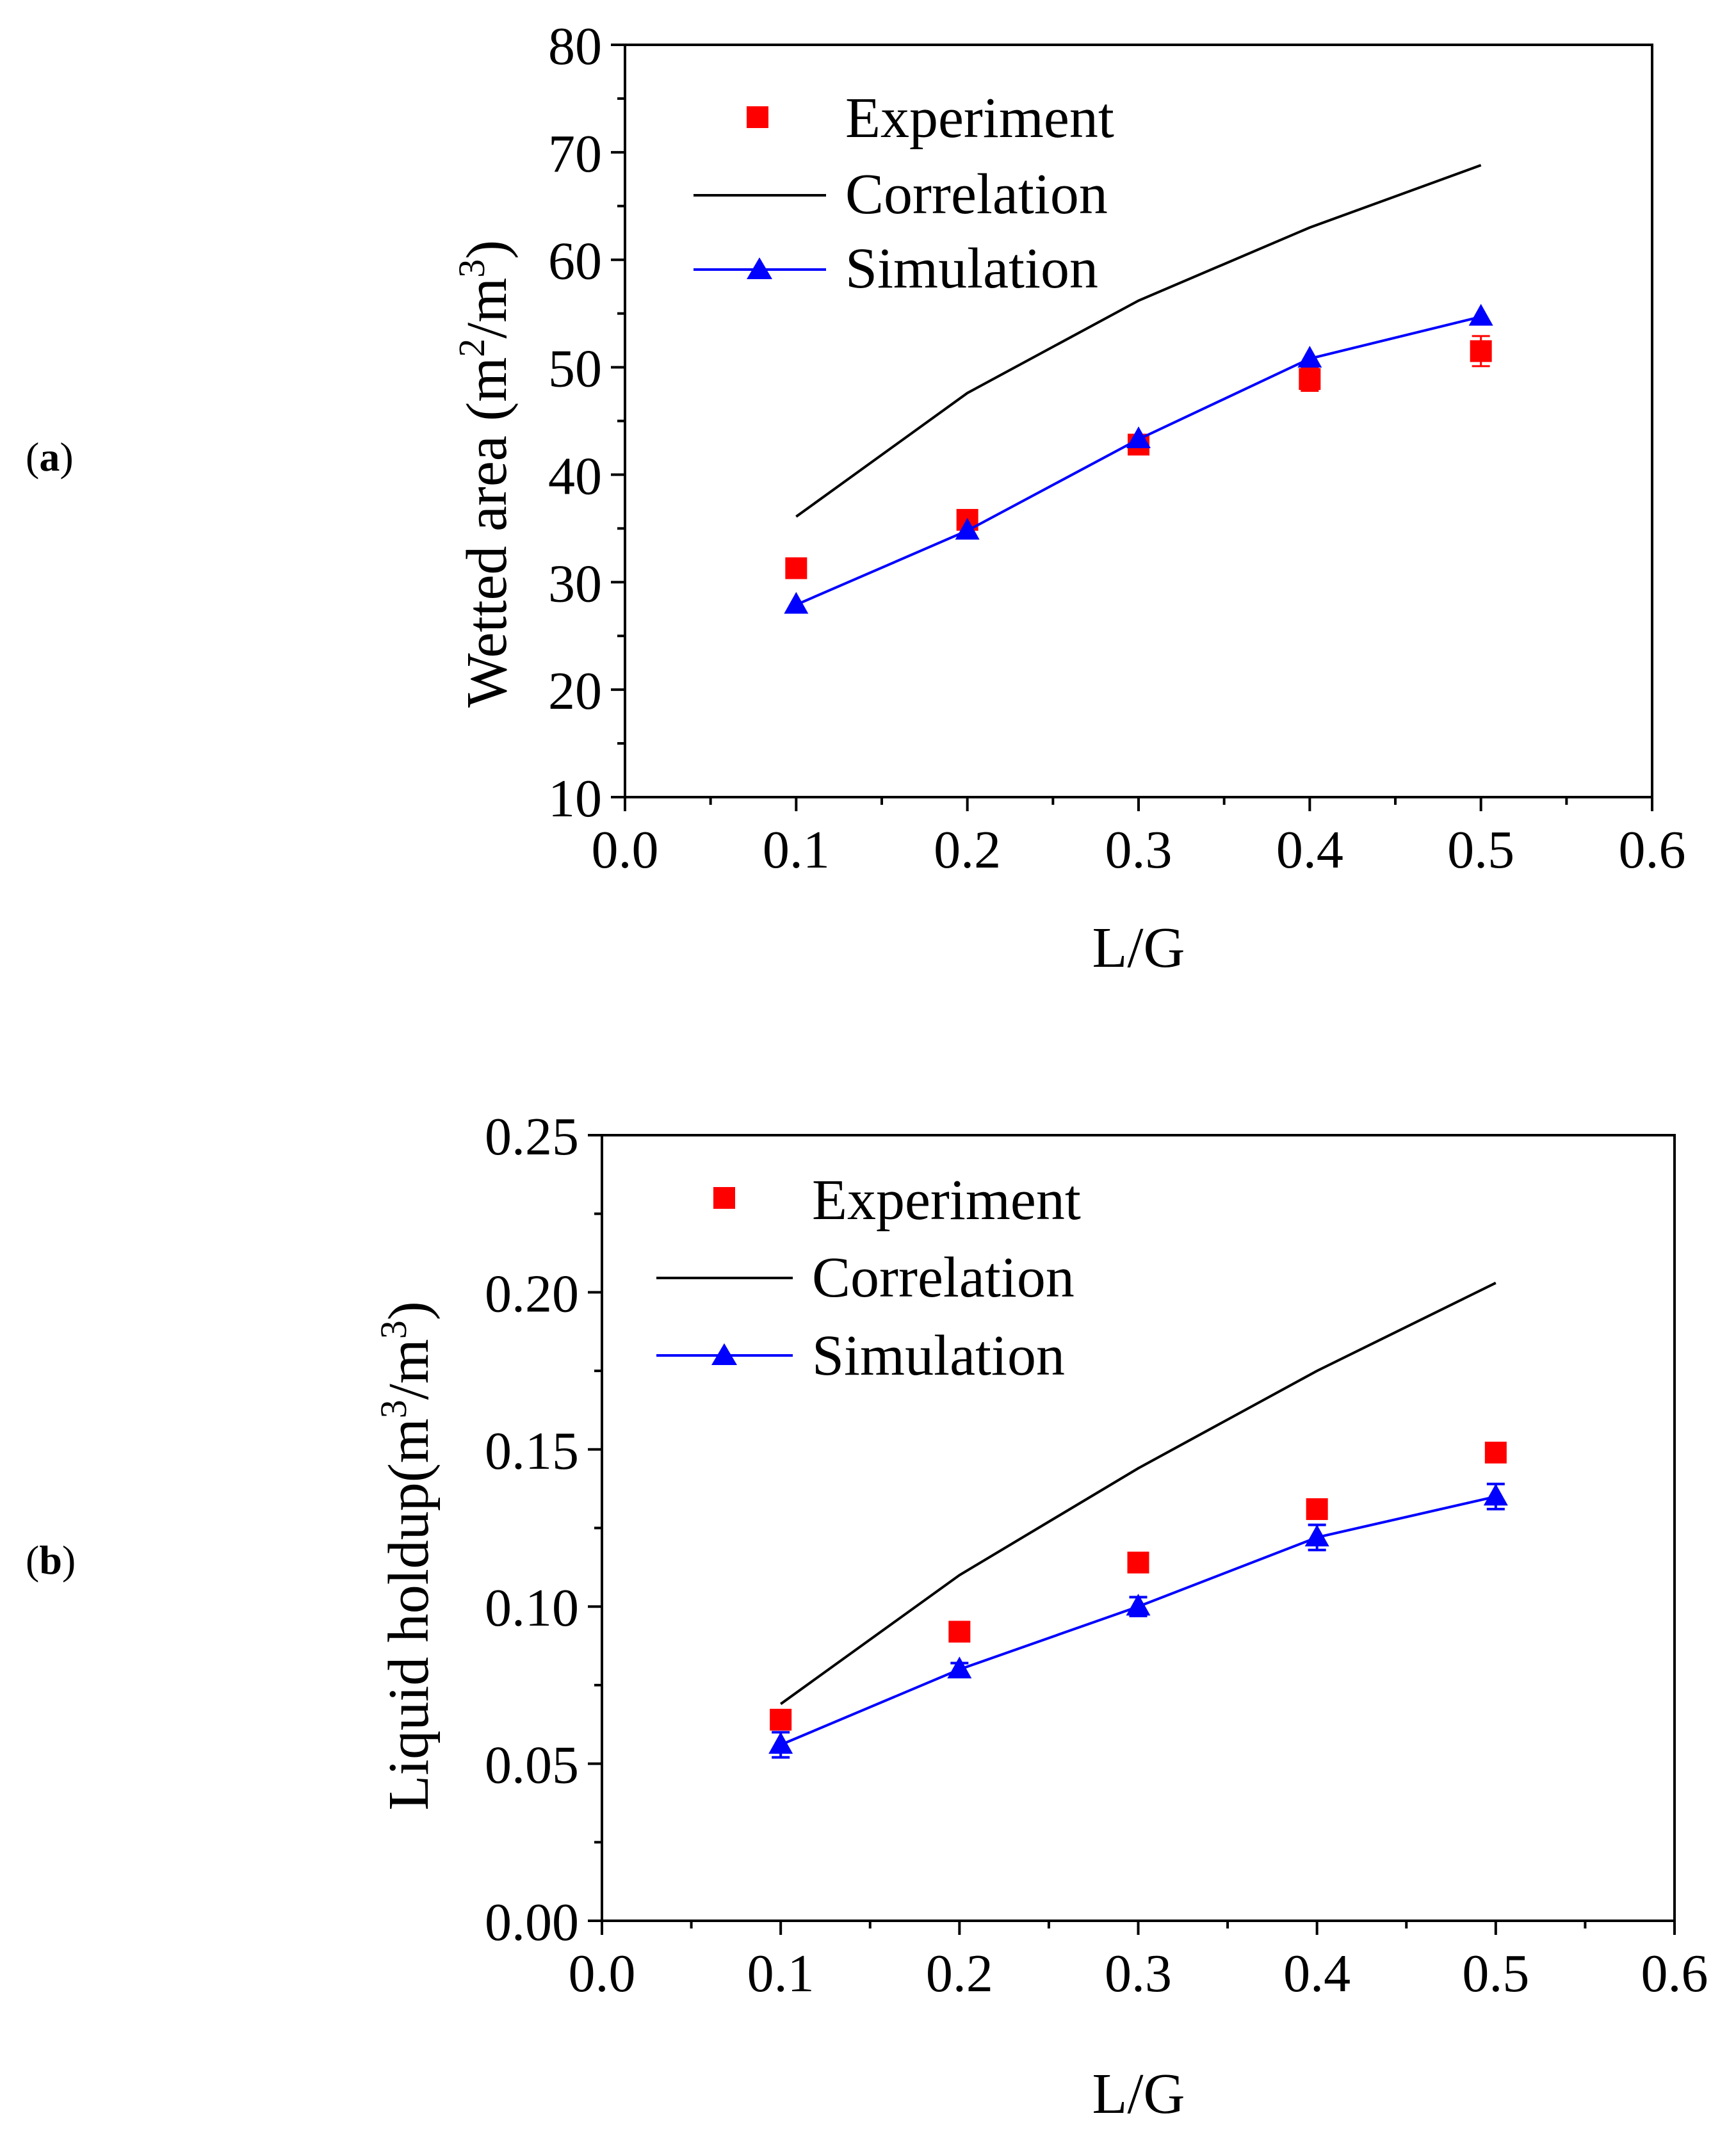 Image resolution: width=1736 pixels, height=2134 pixels. What do you see at coordinates (939, 1355) in the screenshot?
I see `panel-b-legend-simulation-label: Simulation` at bounding box center [939, 1355].